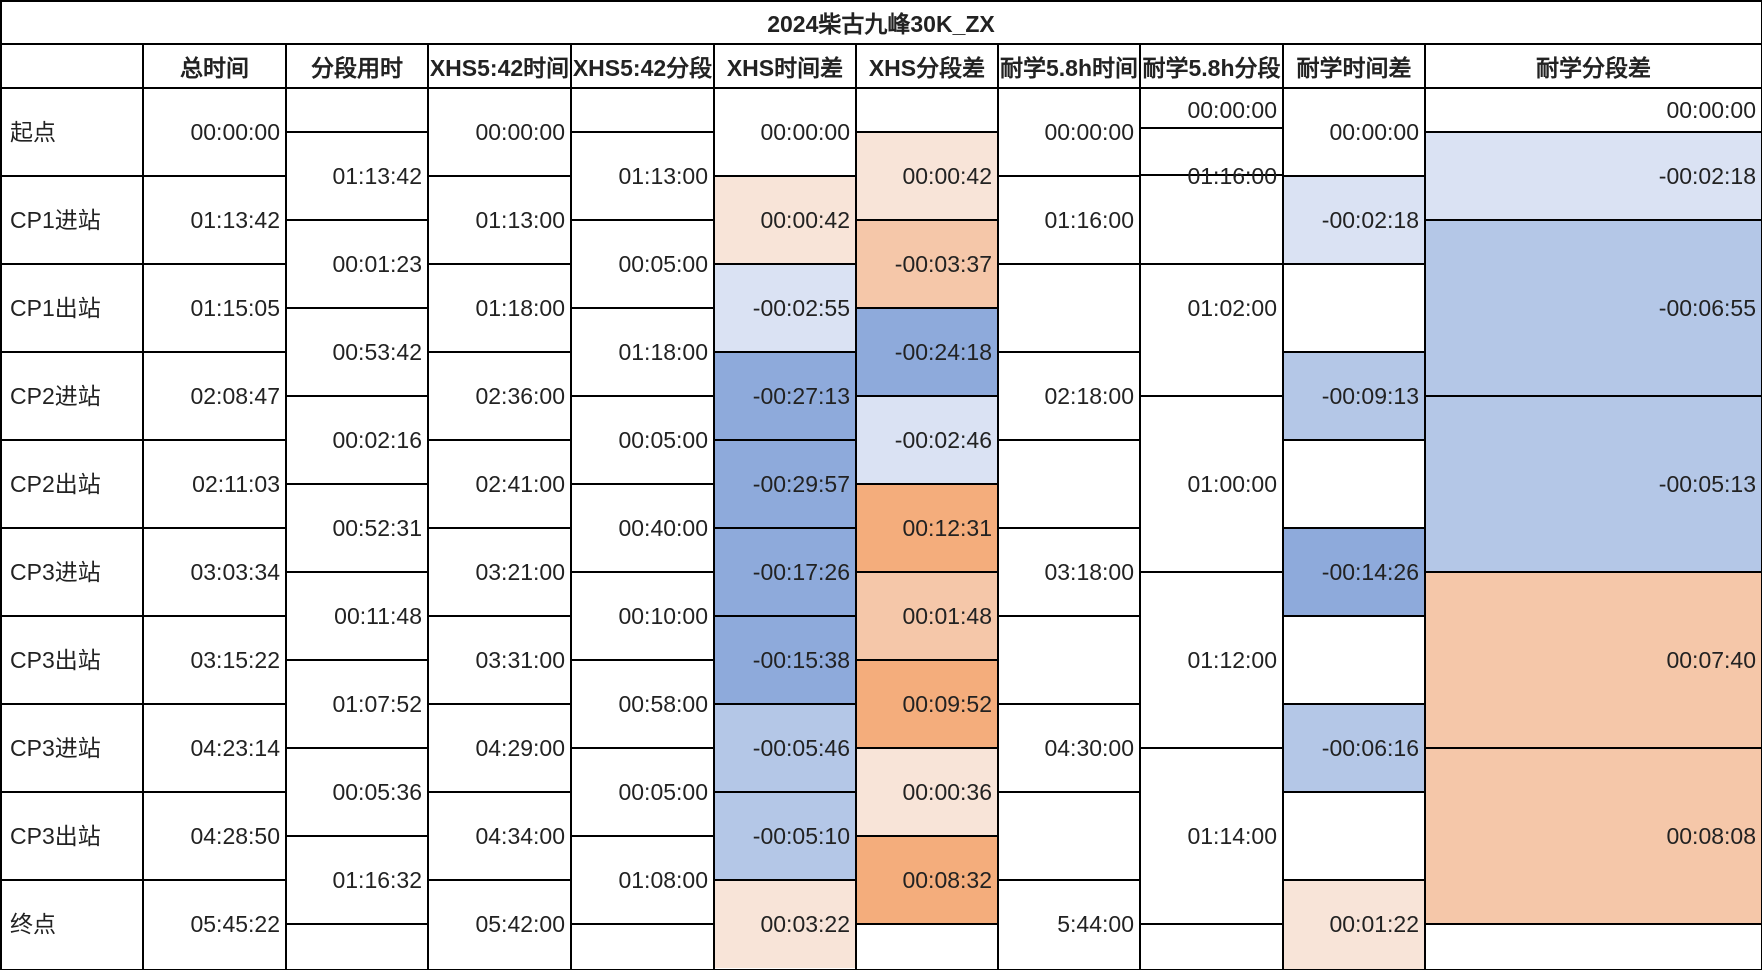 This screenshot has width=1762, height=970. What do you see at coordinates (1707, 308) in the screenshot?
I see `nx-split-diff-cell: -00:06:55` at bounding box center [1707, 308].